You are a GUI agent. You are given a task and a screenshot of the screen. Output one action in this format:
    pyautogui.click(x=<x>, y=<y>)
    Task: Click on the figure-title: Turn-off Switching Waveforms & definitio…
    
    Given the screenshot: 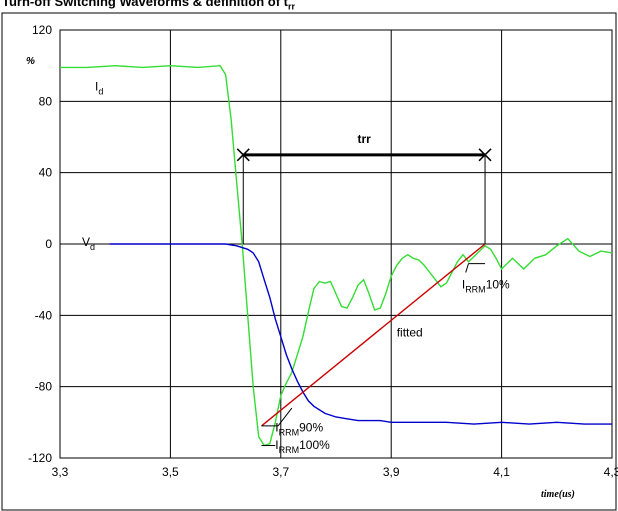 What is the action you would take?
    pyautogui.click(x=148, y=6)
    